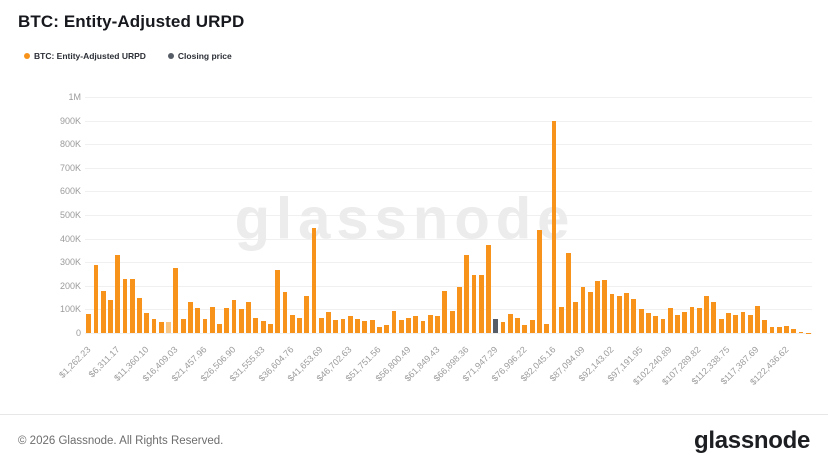 This screenshot has width=828, height=466. Describe the element at coordinates (85, 56) in the screenshot. I see `legend-item-urpd: BTC: Entity-Adjusted URPD` at that location.